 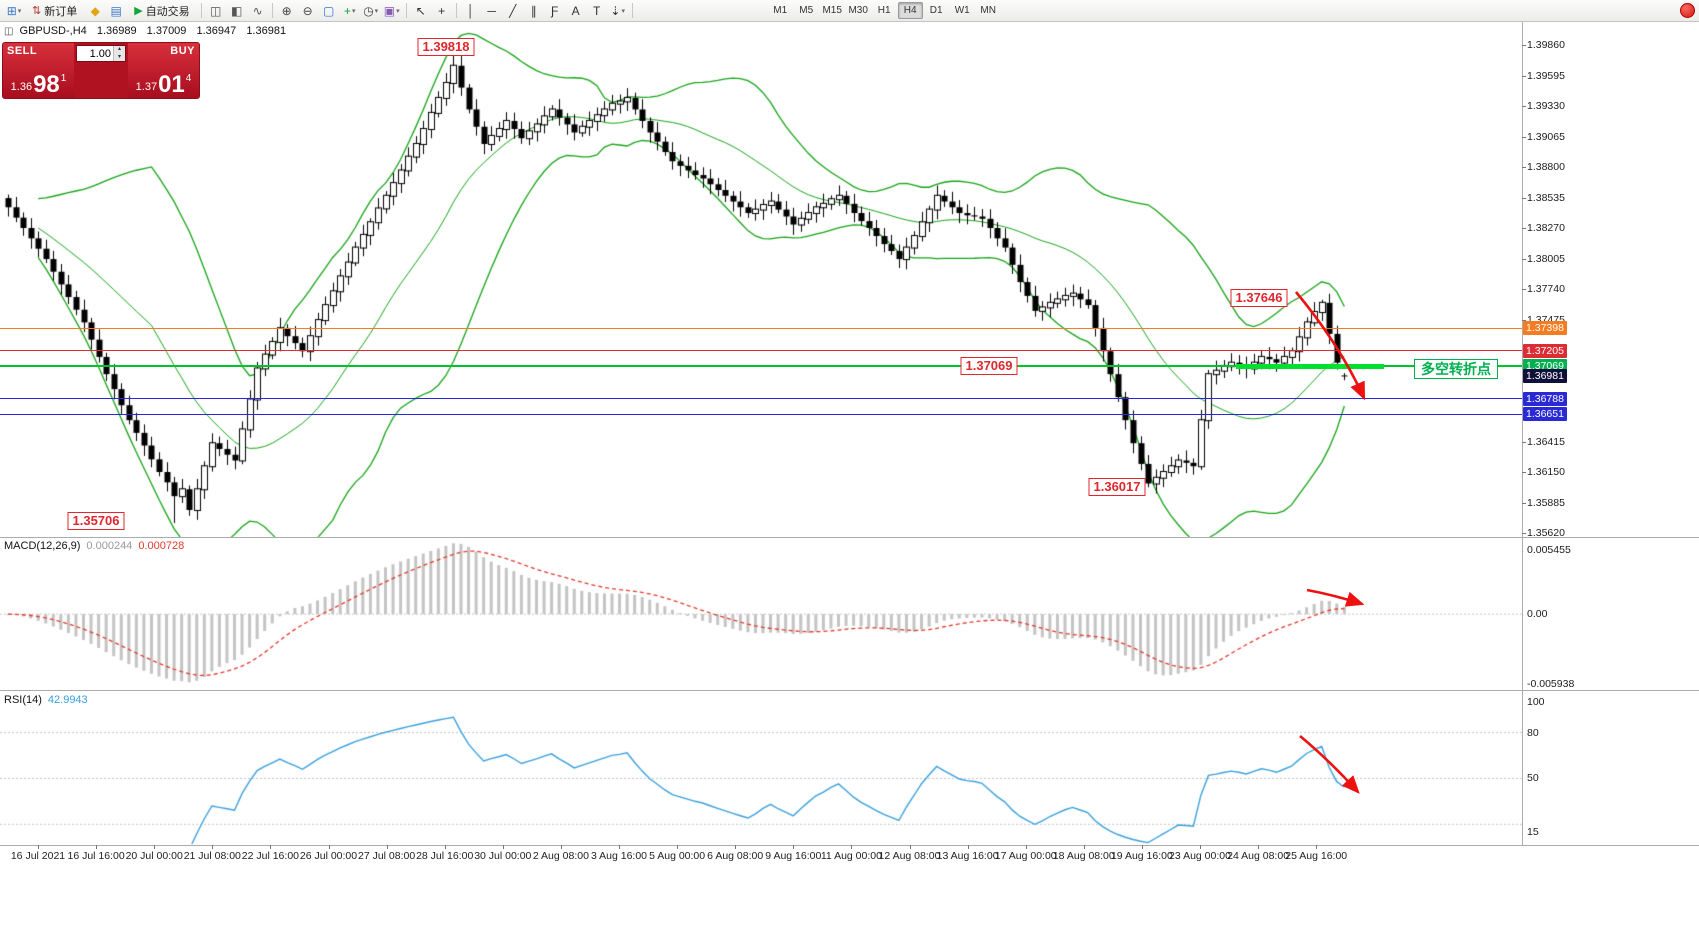 I want to click on notification-icon, so click(x=1687, y=10).